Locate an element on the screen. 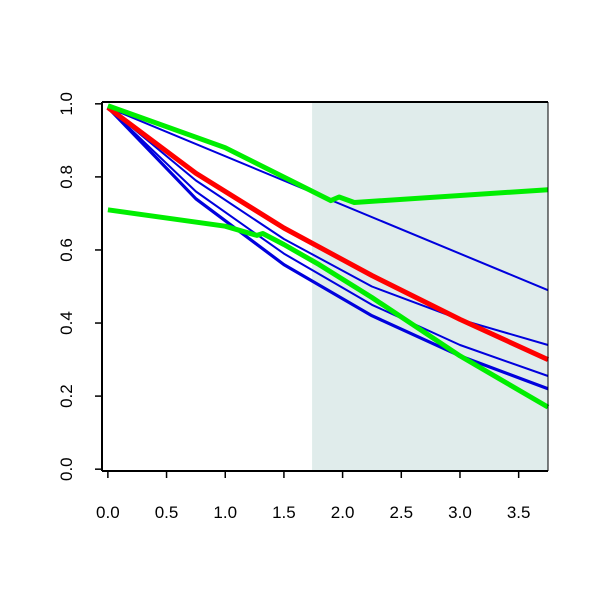 The image size is (600, 600). x-tick-label: 1.5 is located at coordinates (284, 512).